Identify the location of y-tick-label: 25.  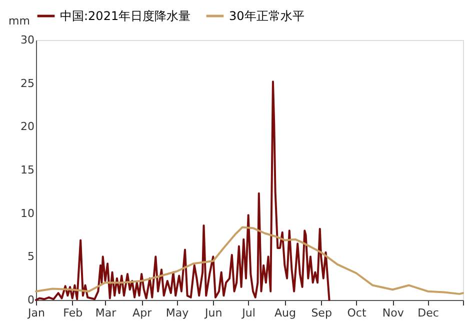
(27, 83).